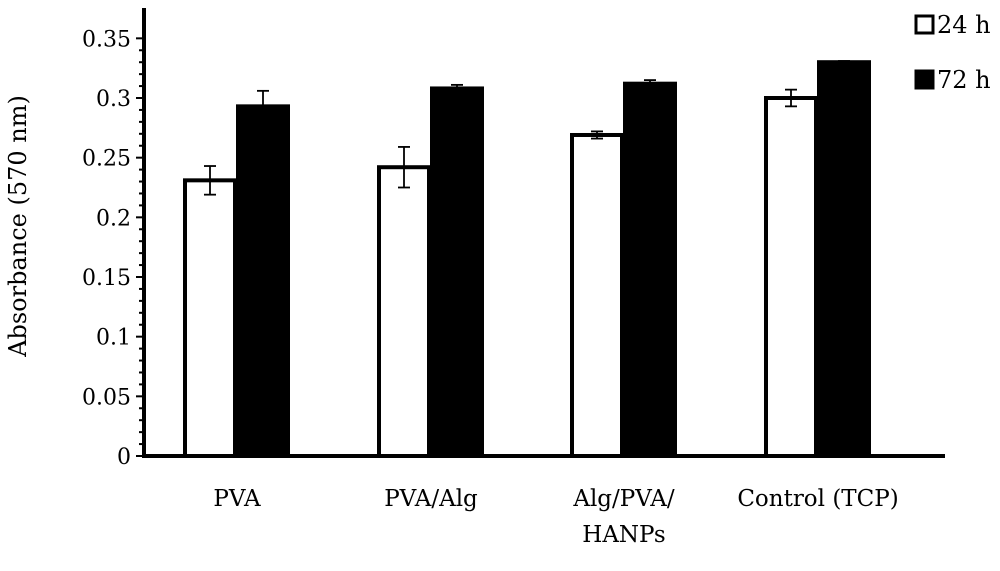  I want to click on y-tick-label: 0.15, so click(106, 278).